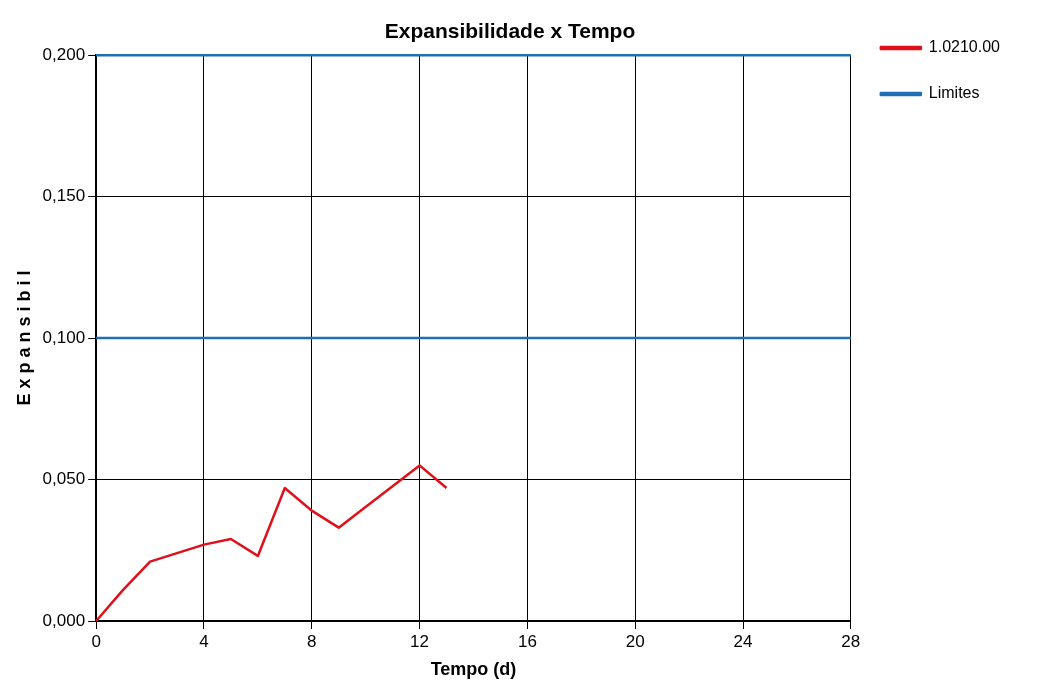 The width and height of the screenshot is (1037, 700). What do you see at coordinates (954, 93) in the screenshot?
I see `legend-label: Limites` at bounding box center [954, 93].